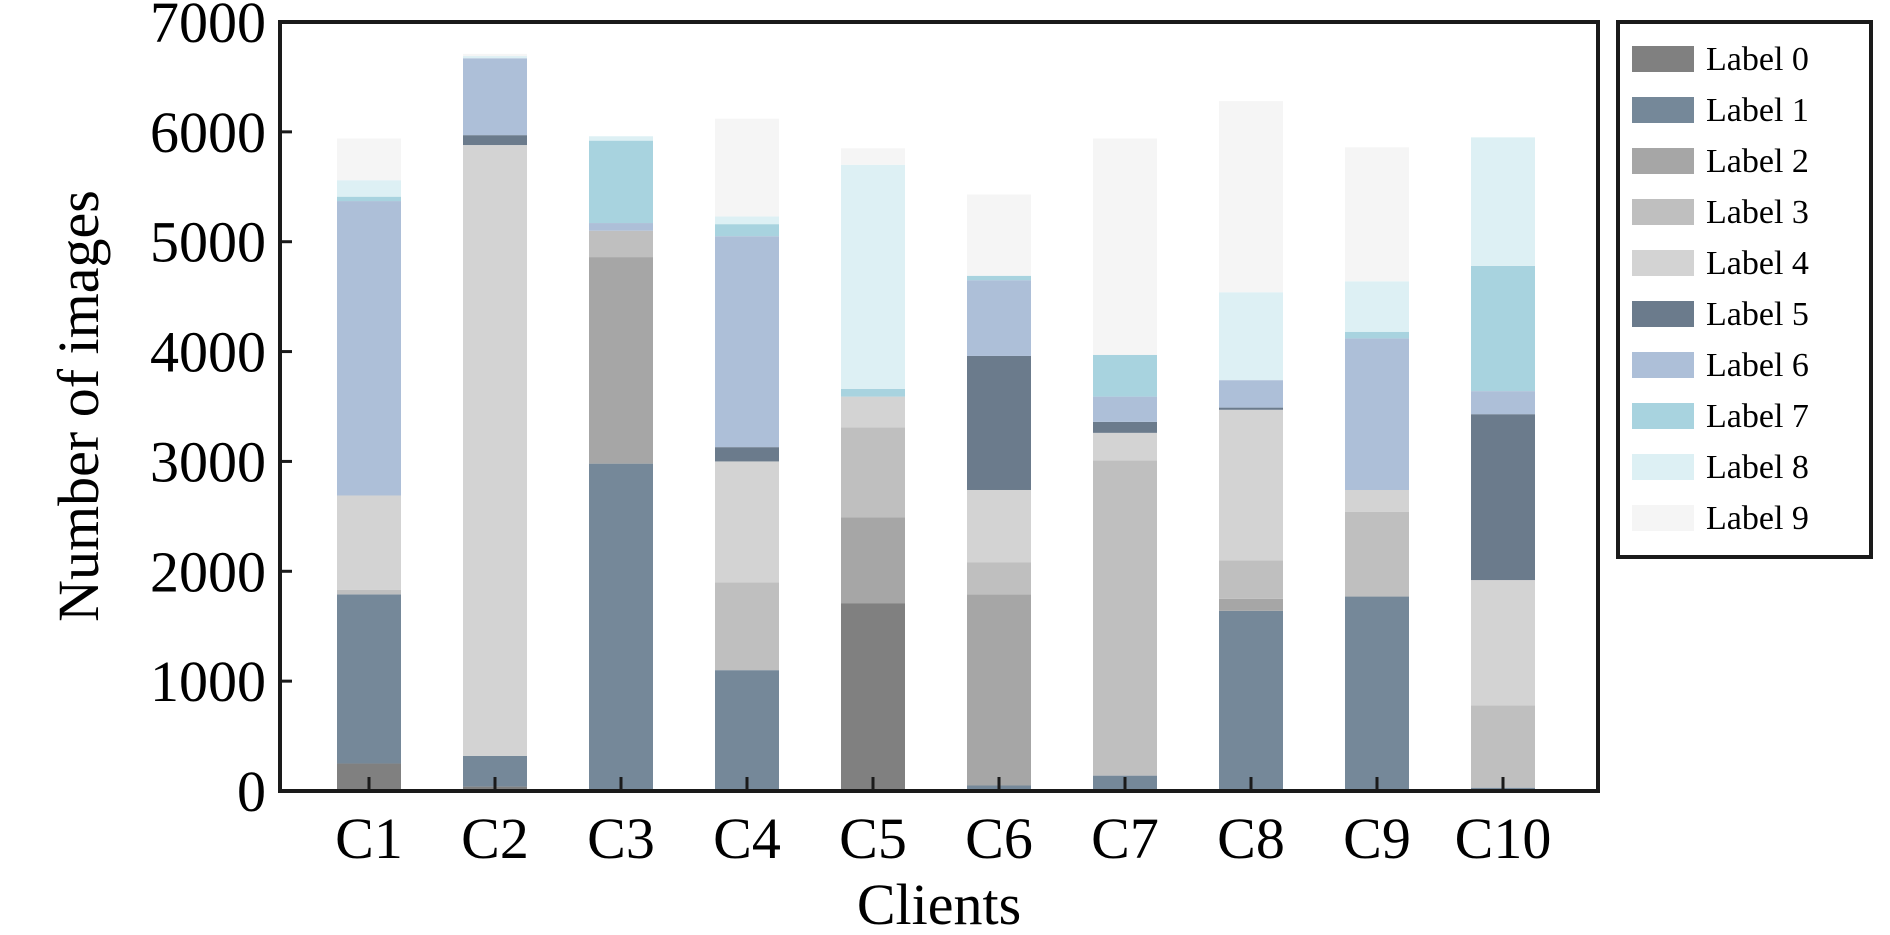  I want to click on y-tick-label: 0, so click(251, 791).